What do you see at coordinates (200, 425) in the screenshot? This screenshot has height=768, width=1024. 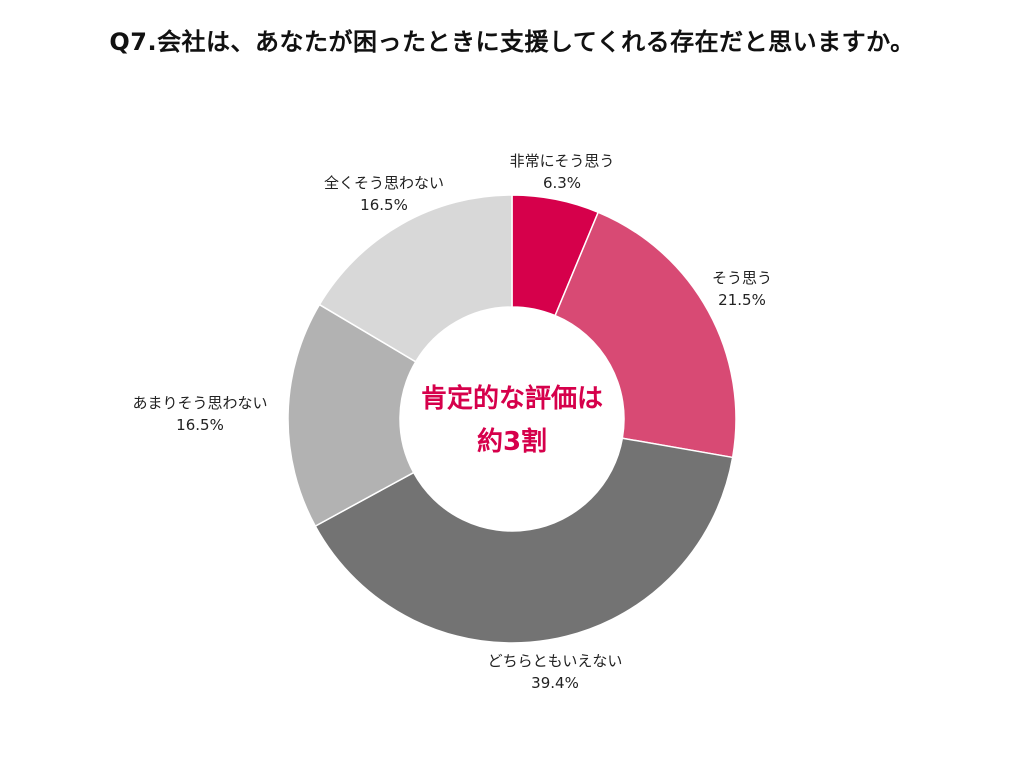 I see `slice-value-label-3: 16.5%` at bounding box center [200, 425].